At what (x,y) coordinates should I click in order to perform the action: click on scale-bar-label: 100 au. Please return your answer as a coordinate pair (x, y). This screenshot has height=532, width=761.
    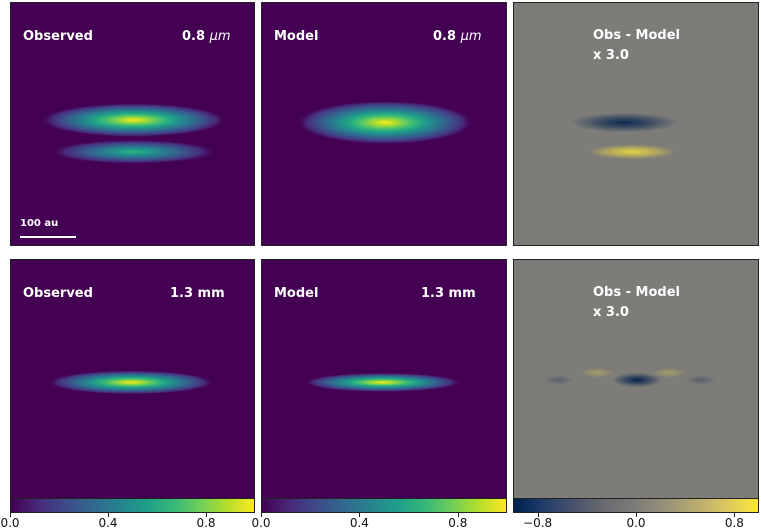
    Looking at the image, I should click on (39, 223).